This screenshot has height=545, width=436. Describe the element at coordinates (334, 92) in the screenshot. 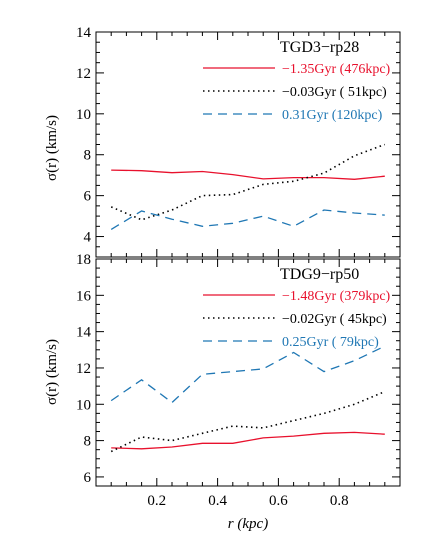

I see `legend-label-1: −0.03Gyr ( 51kpc)` at that location.